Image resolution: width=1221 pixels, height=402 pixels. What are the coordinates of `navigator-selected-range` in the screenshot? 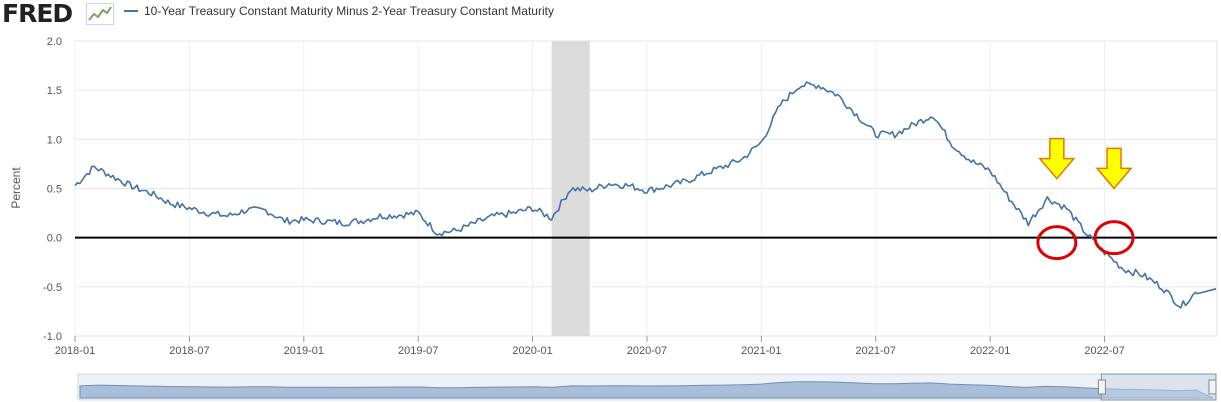 It's located at (1158, 387).